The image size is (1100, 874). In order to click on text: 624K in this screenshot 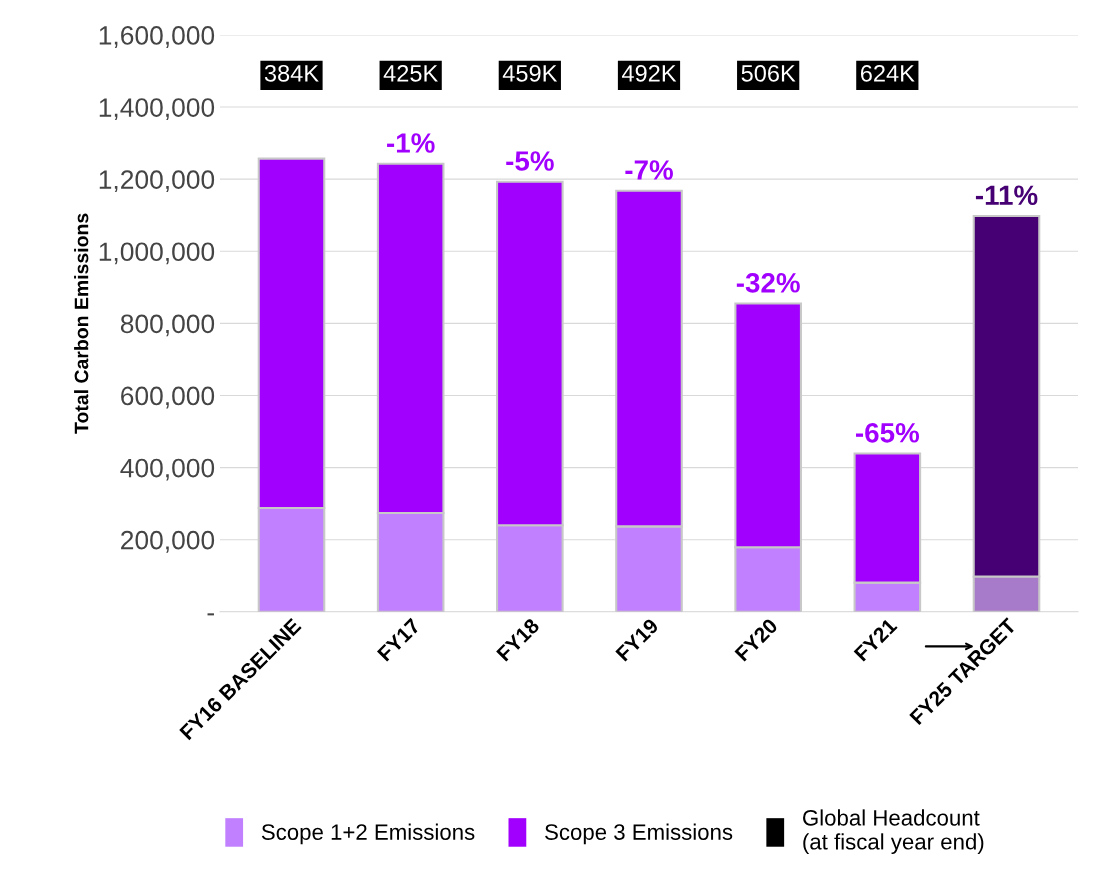, I will do `click(887, 73)`.